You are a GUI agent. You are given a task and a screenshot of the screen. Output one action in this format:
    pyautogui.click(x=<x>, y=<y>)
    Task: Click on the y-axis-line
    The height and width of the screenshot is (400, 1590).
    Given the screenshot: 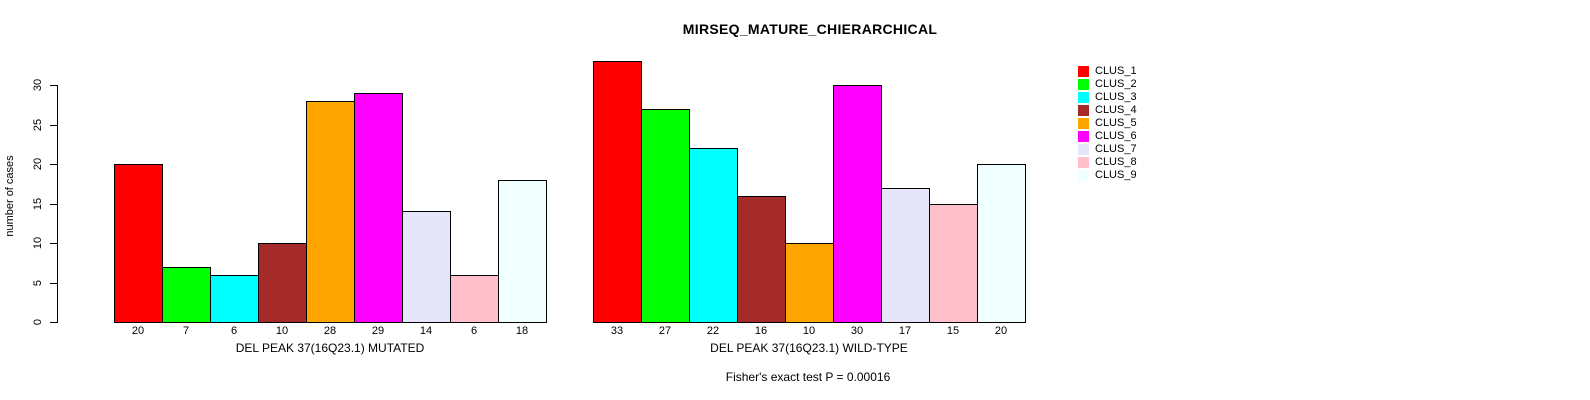 What is the action you would take?
    pyautogui.click(x=57, y=204)
    